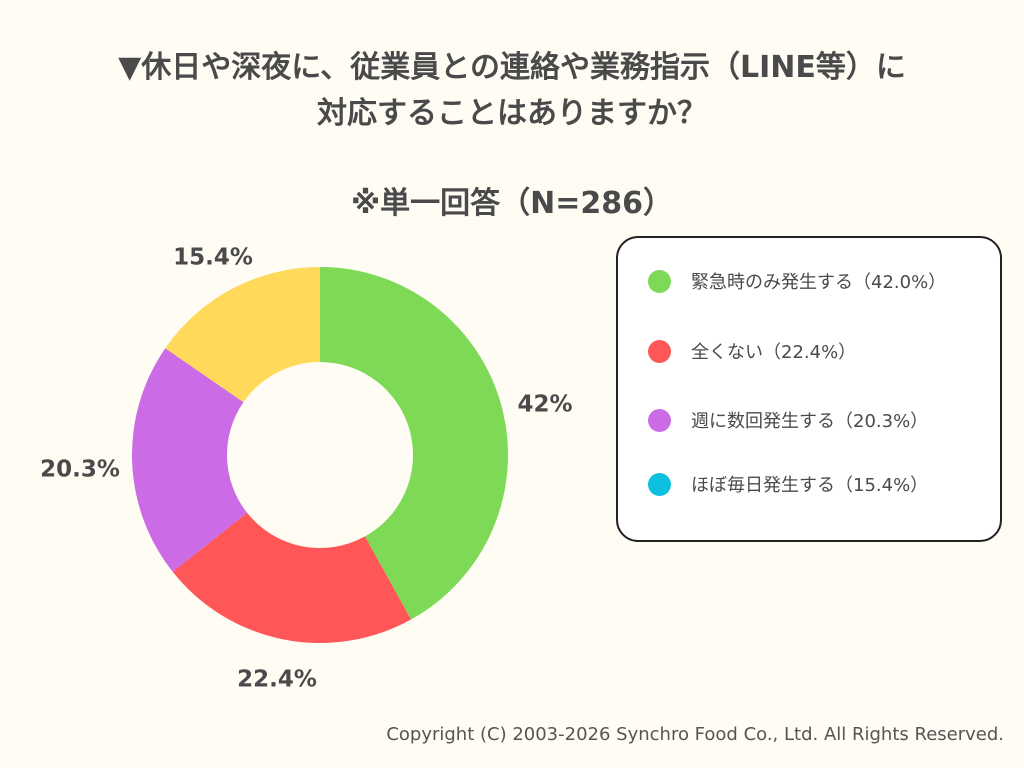 This screenshot has height=768, width=1024. I want to click on data-label: 20.3%, so click(80, 470).